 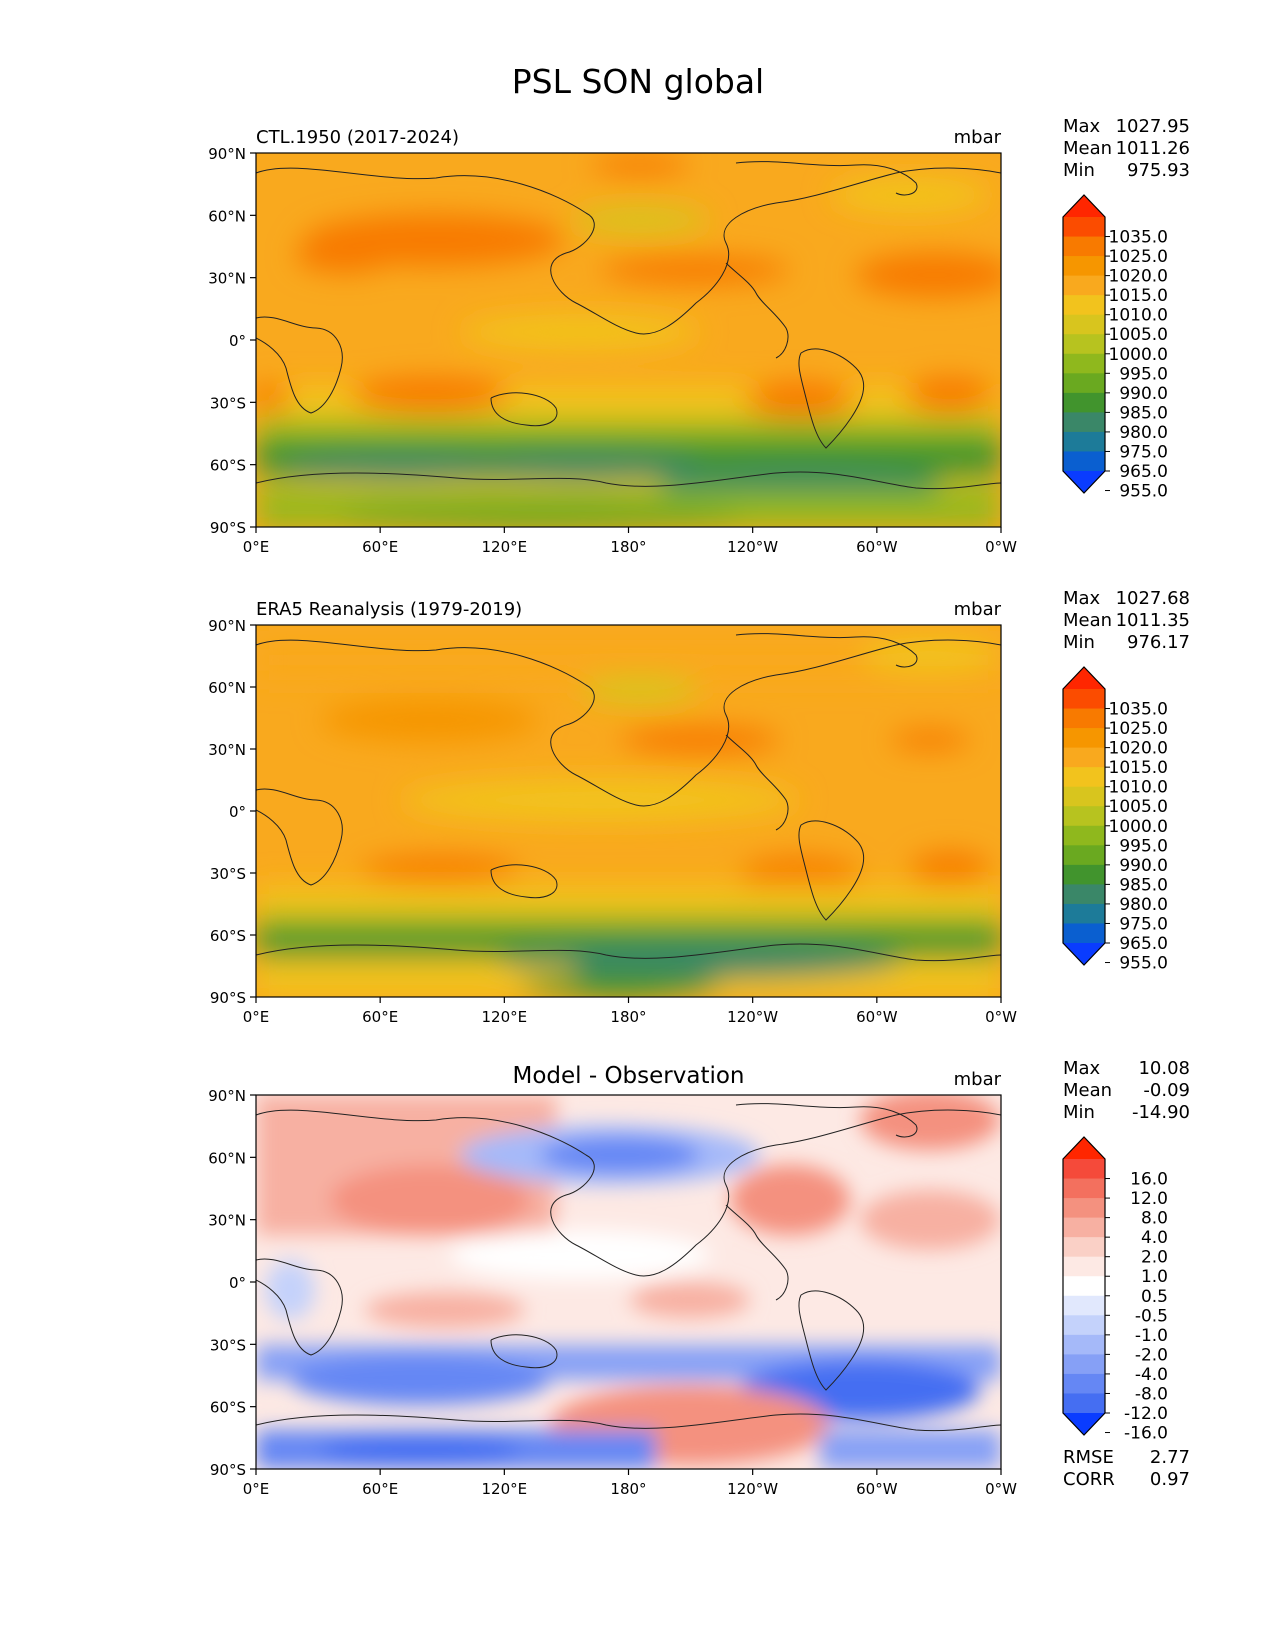 I want to click on colorbar-label: 16.0, so click(x=1149, y=1180).